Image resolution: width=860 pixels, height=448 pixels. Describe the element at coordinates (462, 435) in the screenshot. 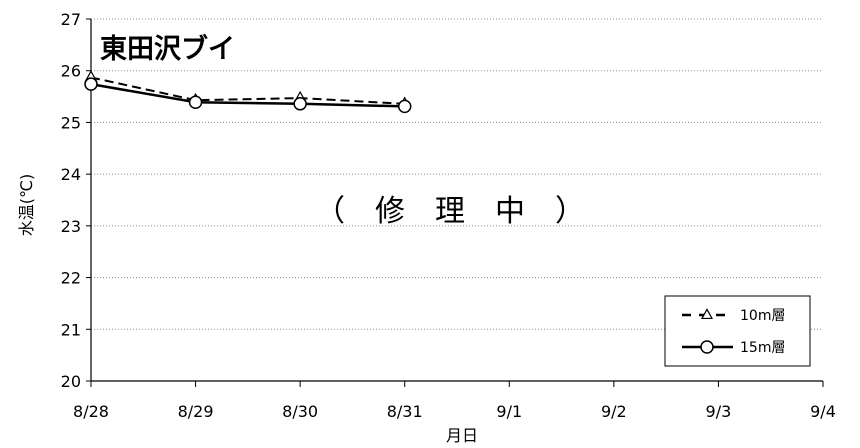

I see `x-axis-label: 月日` at that location.